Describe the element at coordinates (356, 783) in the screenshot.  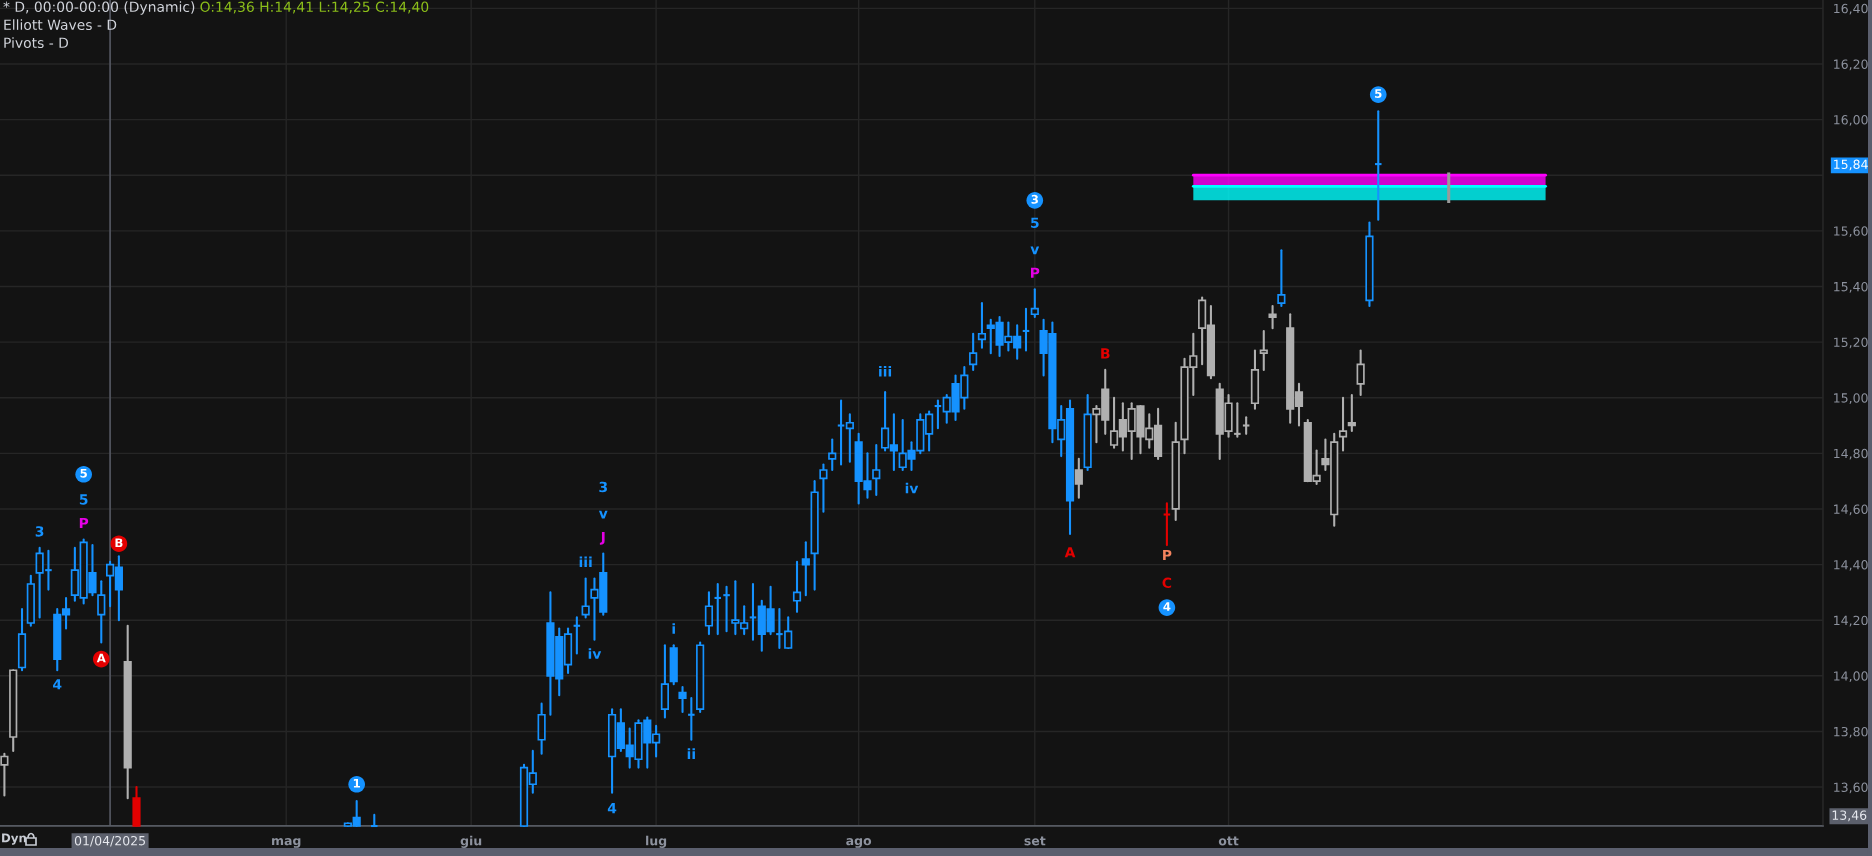
I see `annotation: 1` at that location.